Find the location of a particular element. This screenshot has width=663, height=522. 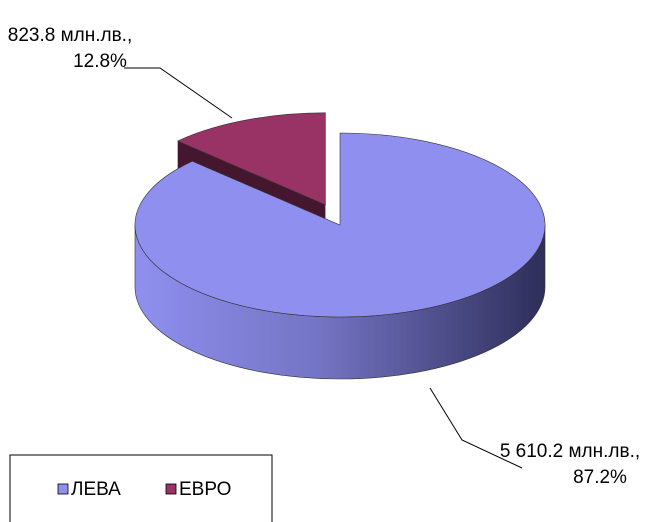

data-label: 87.2% is located at coordinates (600, 477).